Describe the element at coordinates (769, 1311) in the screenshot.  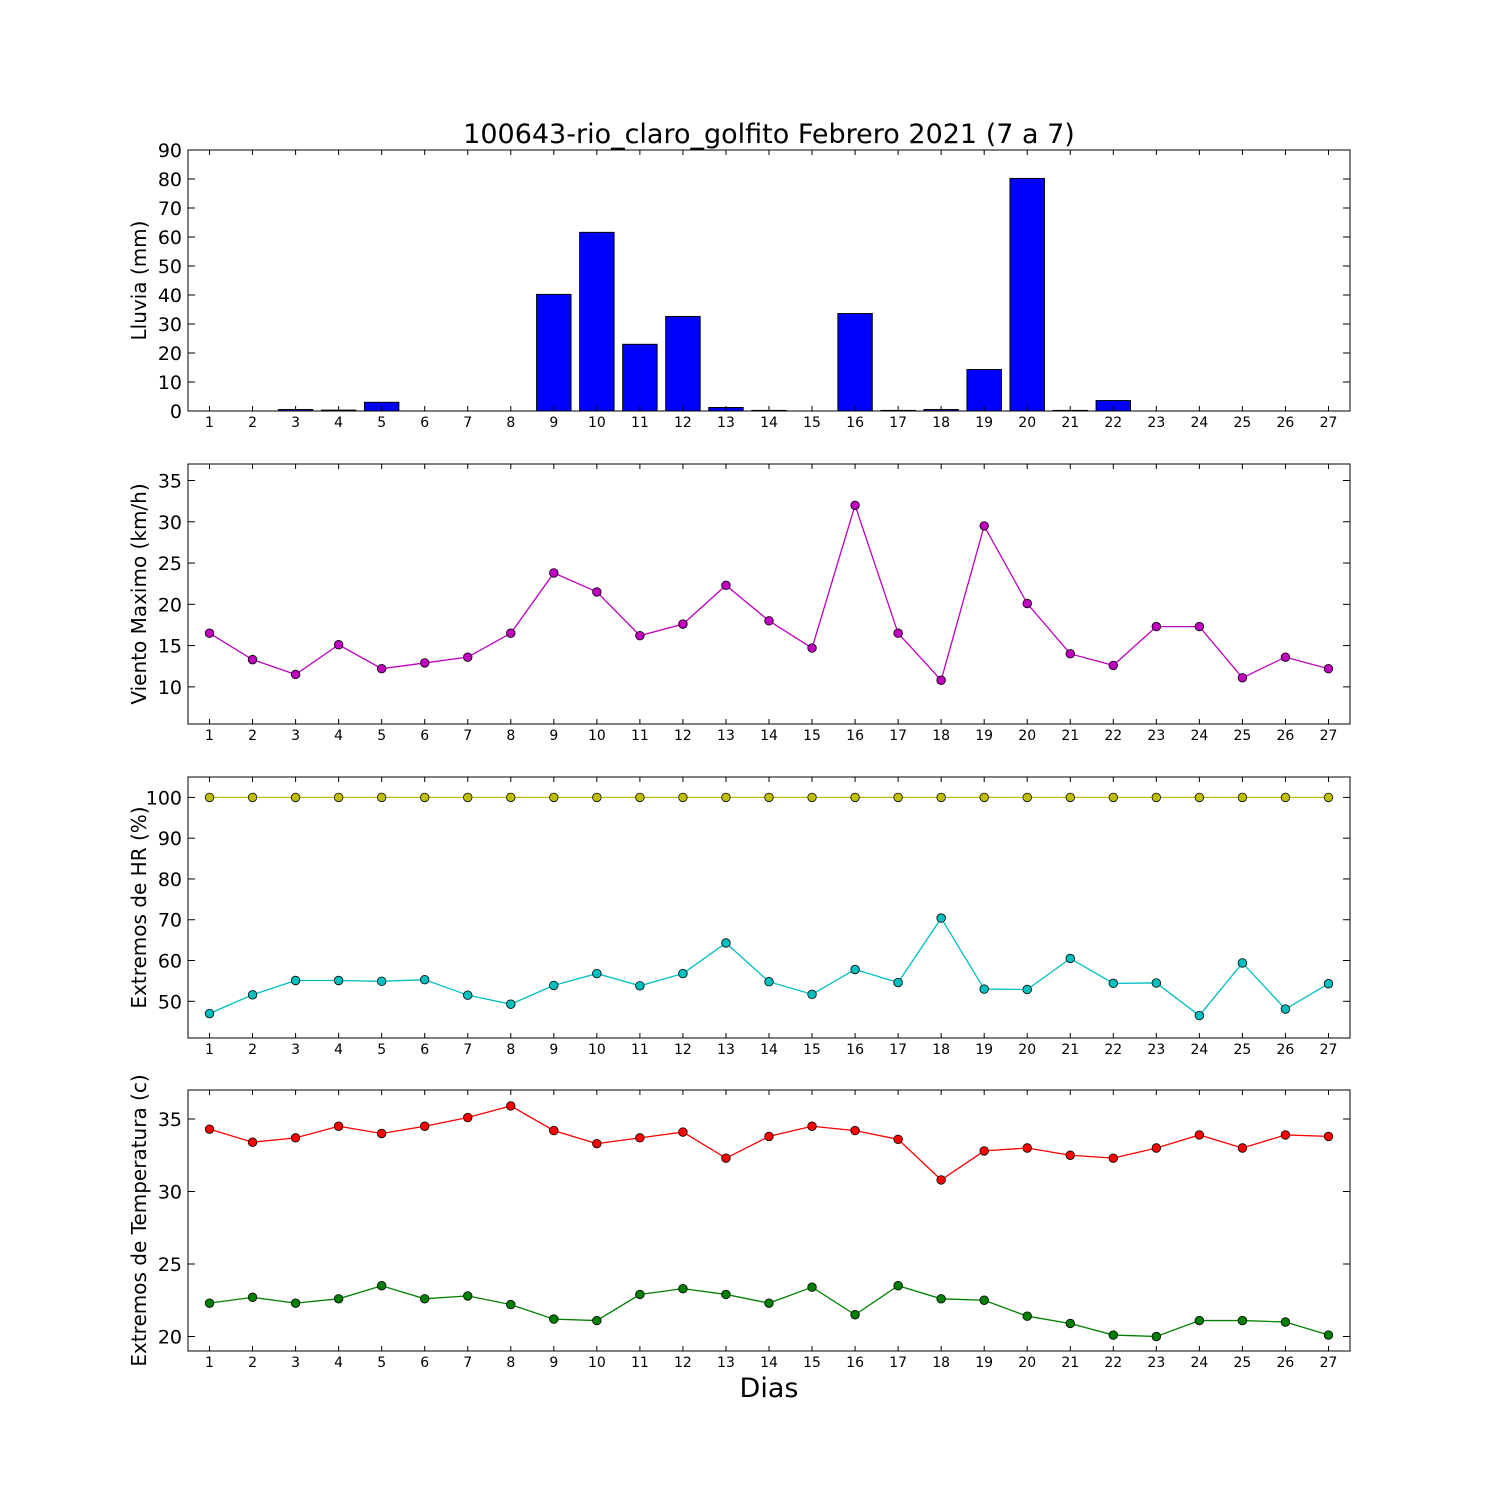
I see `temperature-series-2-line` at that location.